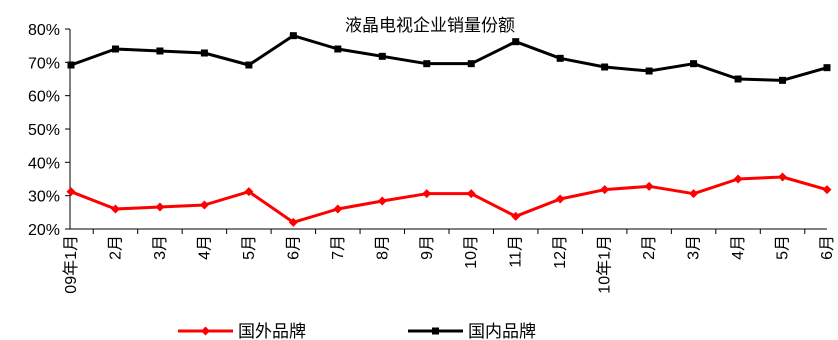  I want to click on x-tick-label: 12月, so click(560, 252).